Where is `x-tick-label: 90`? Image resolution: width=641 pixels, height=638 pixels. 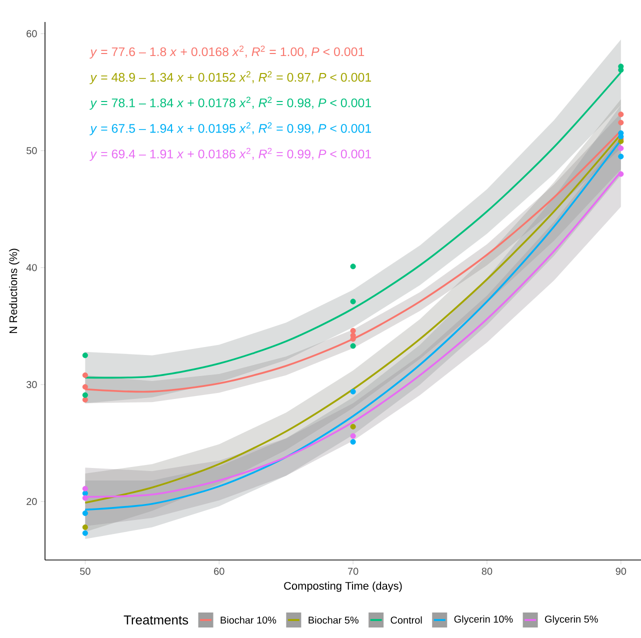 x-tick-label: 90 is located at coordinates (621, 571).